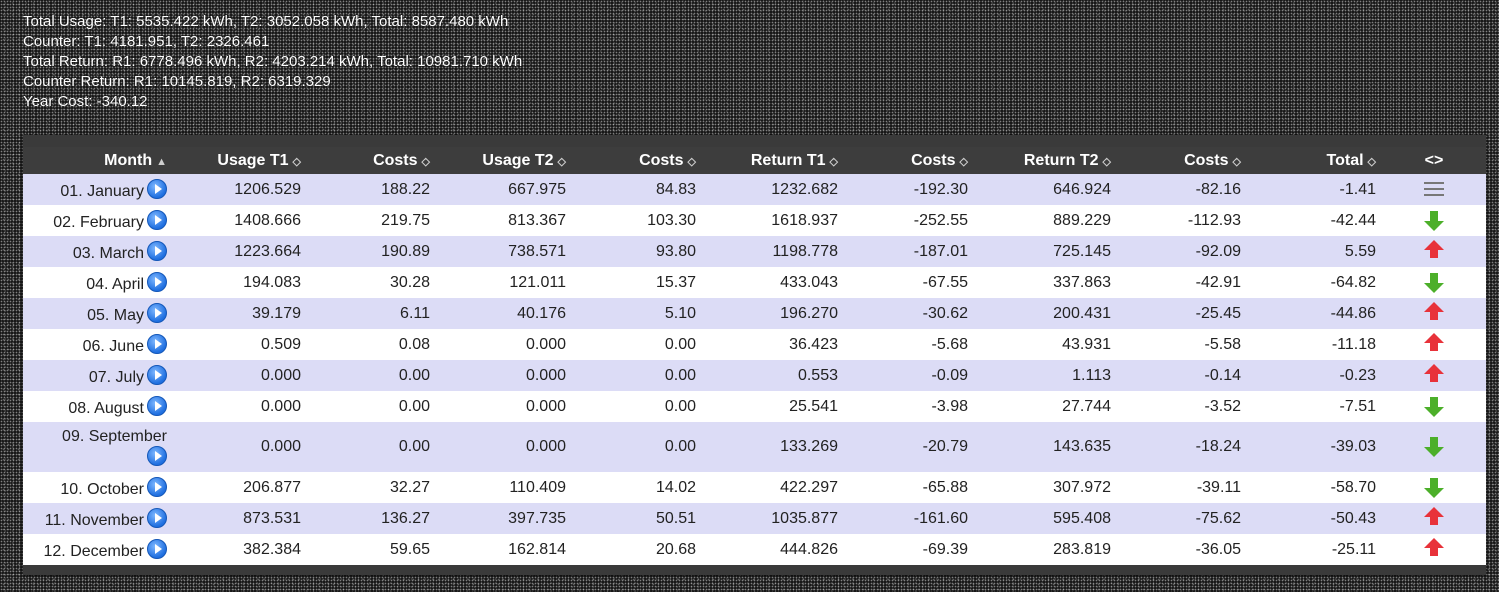 The width and height of the screenshot is (1499, 592). Describe the element at coordinates (773, 344) in the screenshot. I see `value-cell: 36.423` at that location.